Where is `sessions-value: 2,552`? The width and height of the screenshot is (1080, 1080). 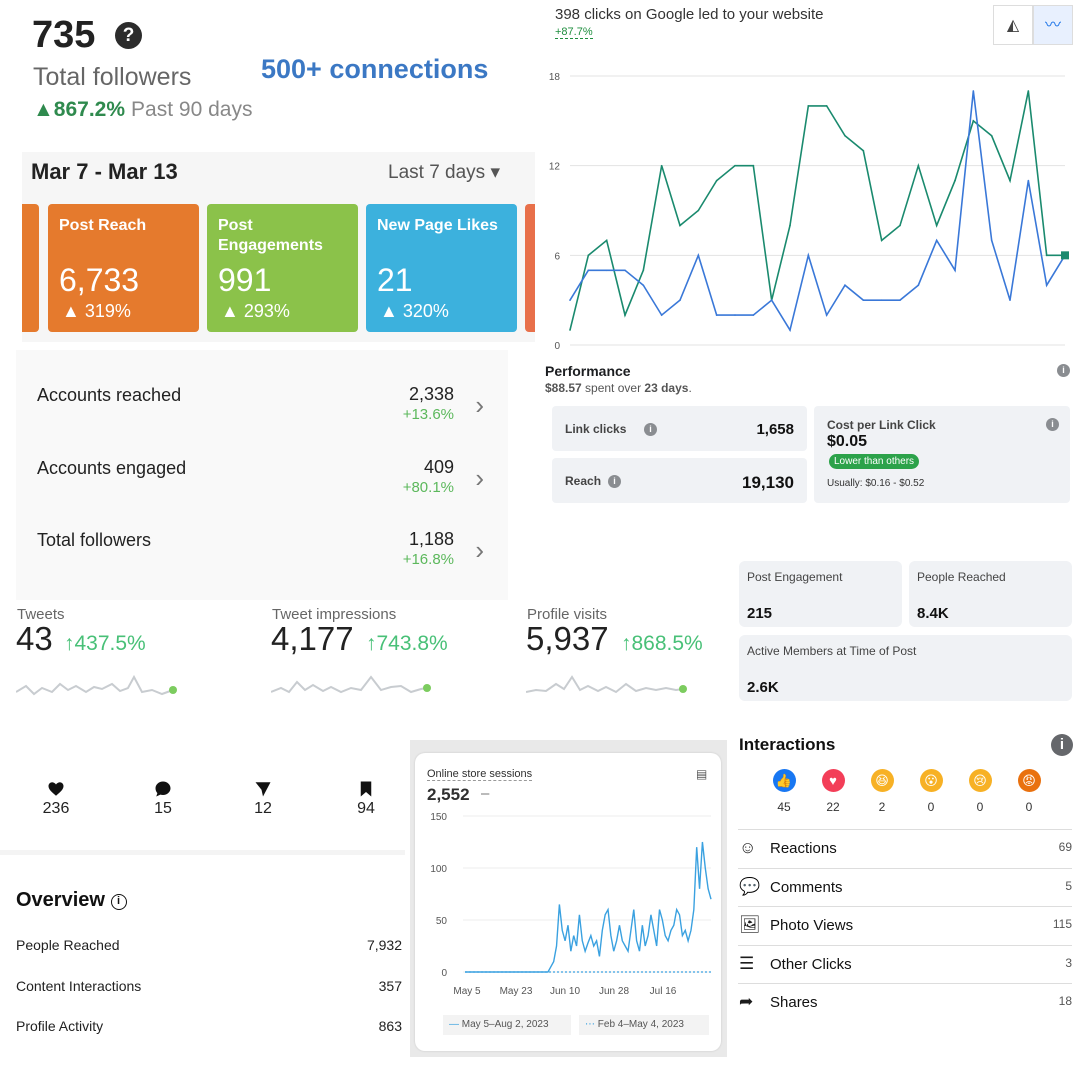
sessions-value: 2,552 is located at coordinates (448, 794).